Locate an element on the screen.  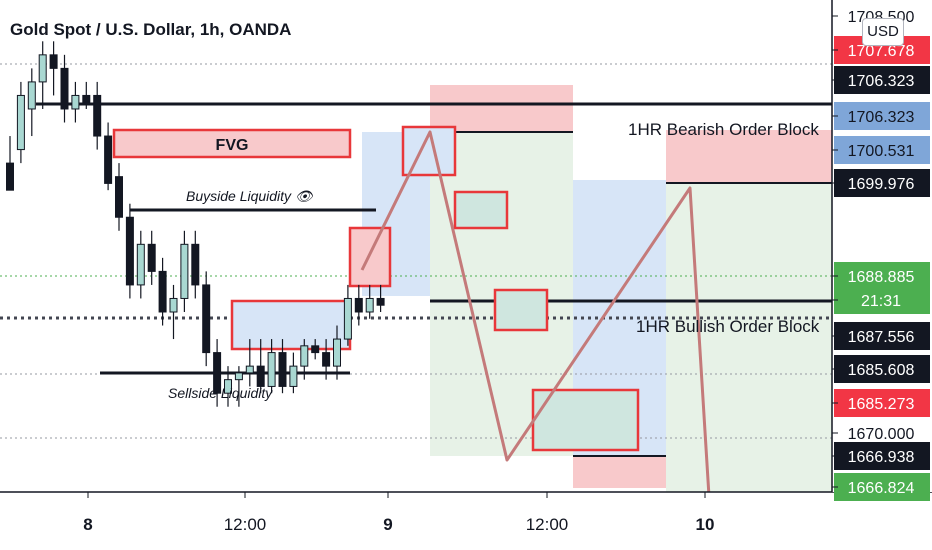
x-tick-label: 9 is located at coordinates (387, 524).